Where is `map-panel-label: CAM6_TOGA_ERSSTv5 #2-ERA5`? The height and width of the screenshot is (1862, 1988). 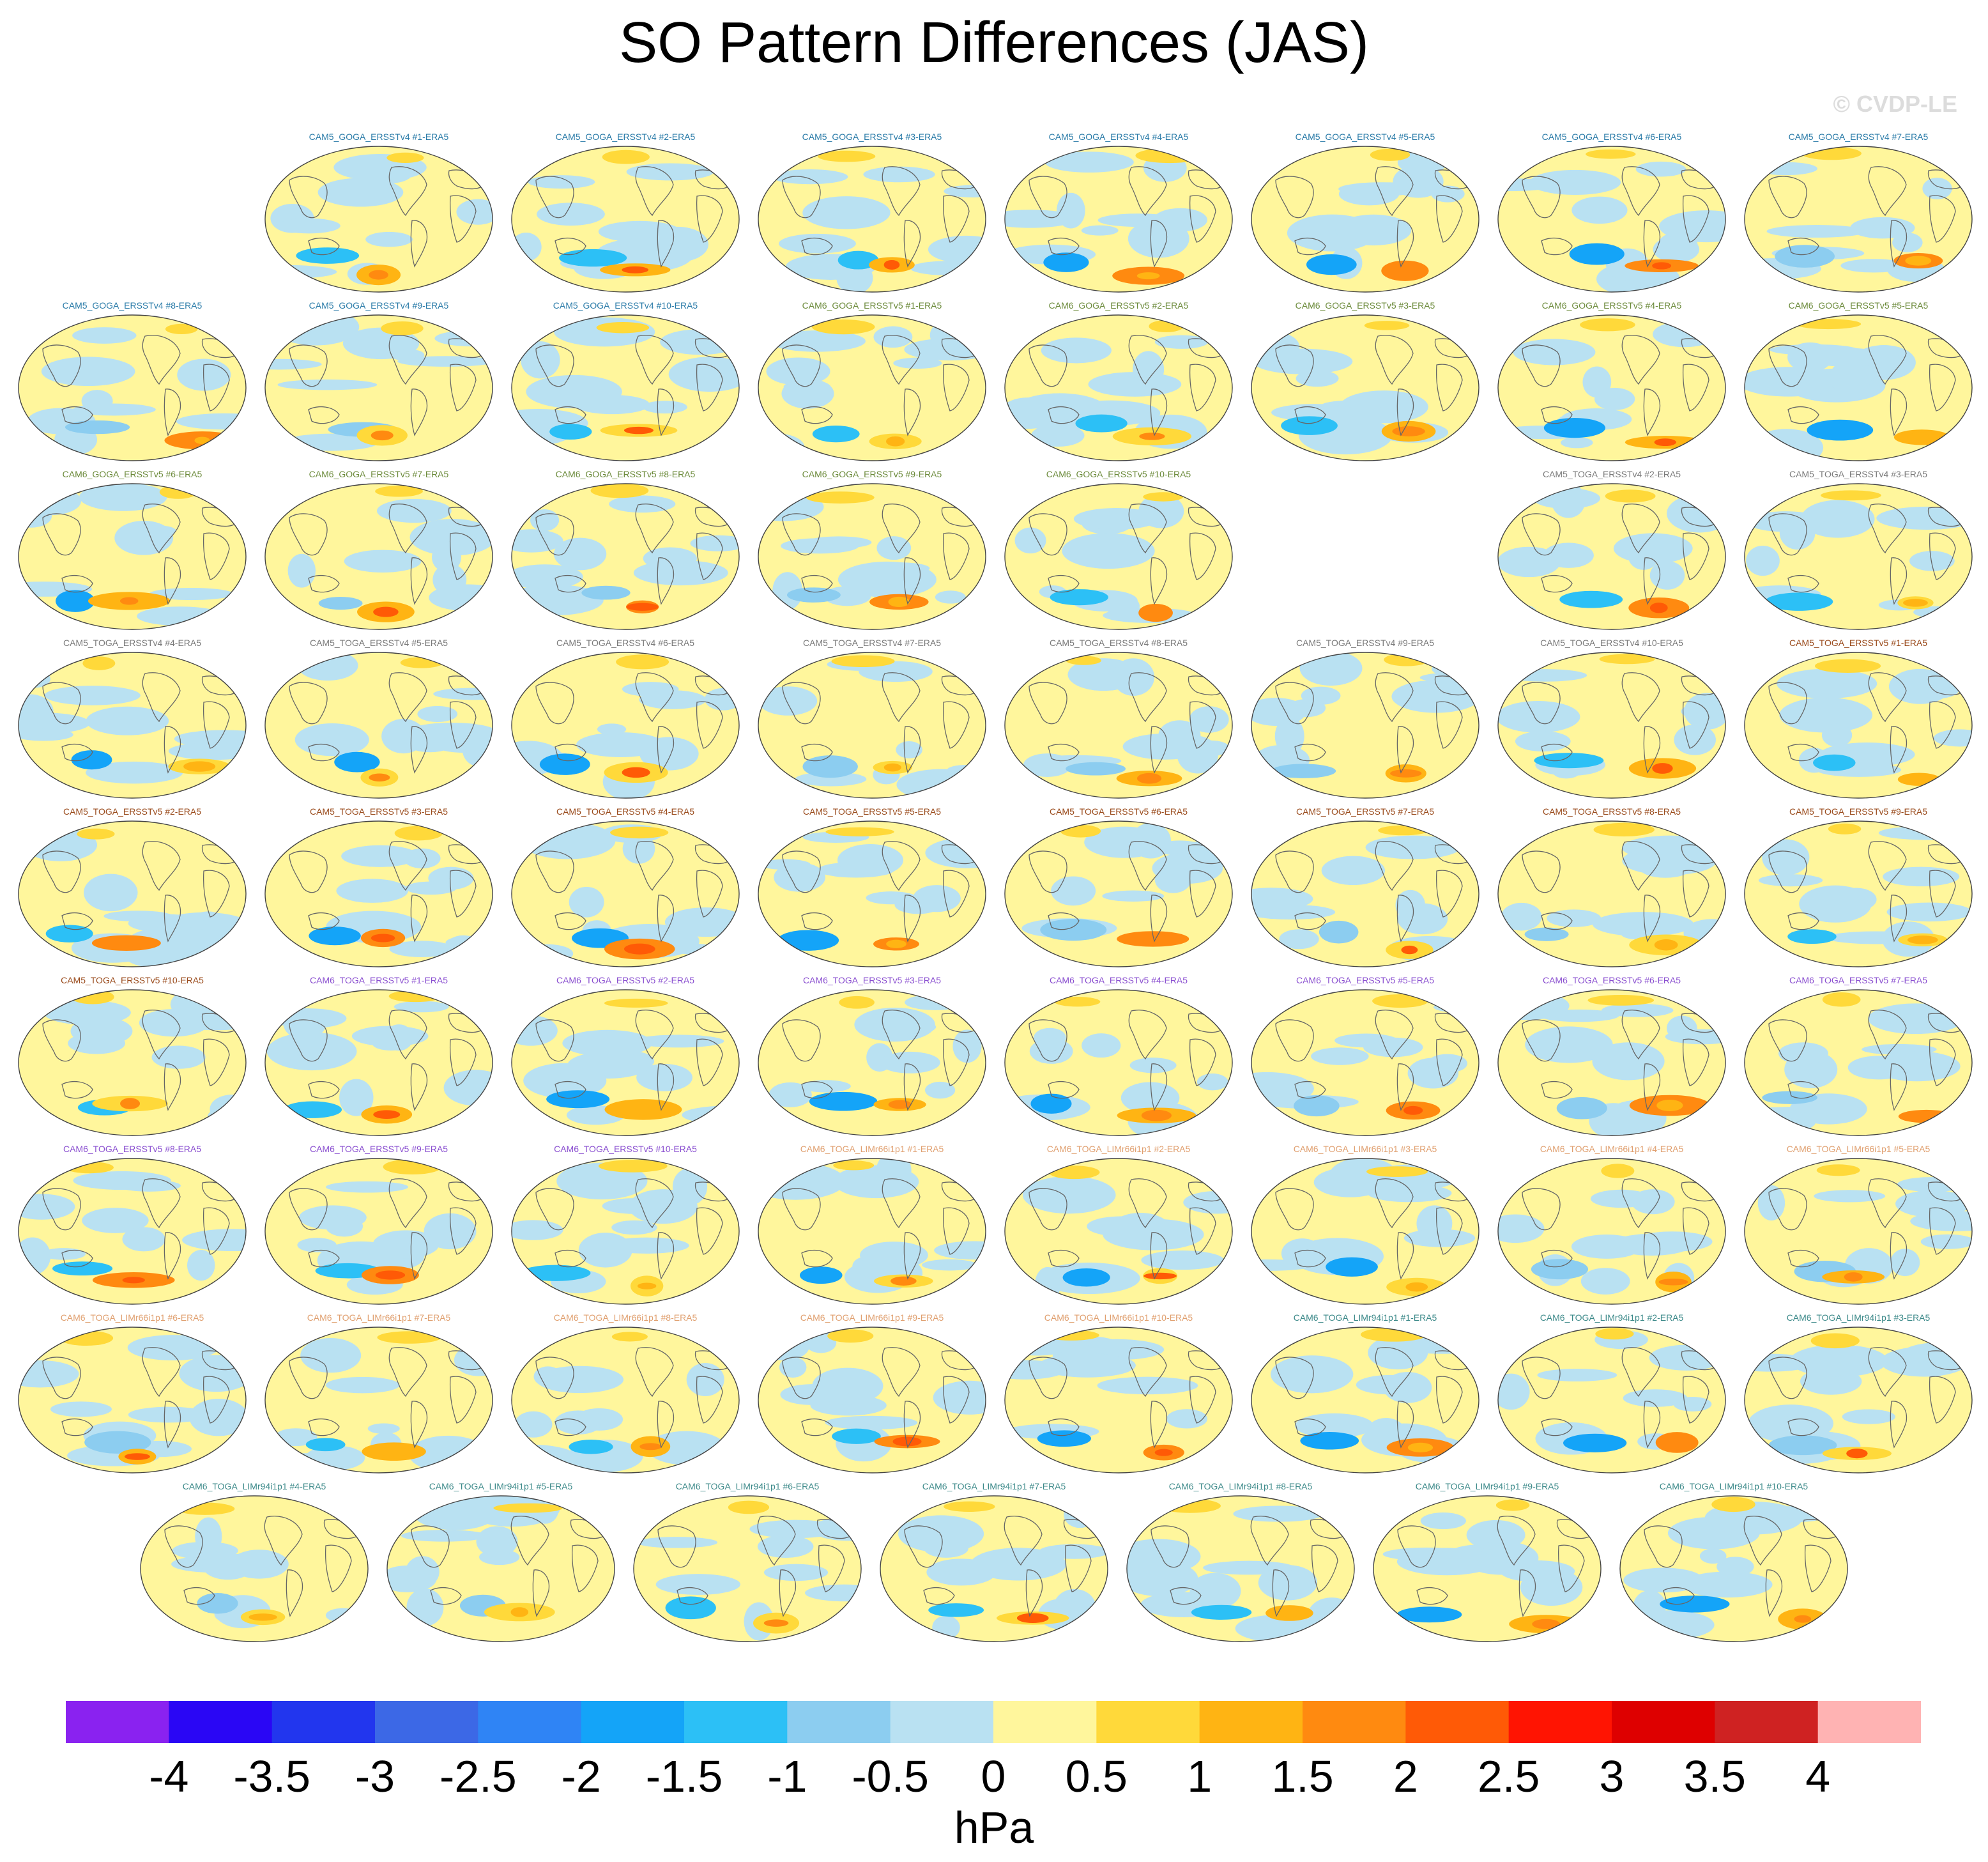
map-panel-label: CAM6_TOGA_ERSSTv5 #2-ERA5 is located at coordinates (626, 980).